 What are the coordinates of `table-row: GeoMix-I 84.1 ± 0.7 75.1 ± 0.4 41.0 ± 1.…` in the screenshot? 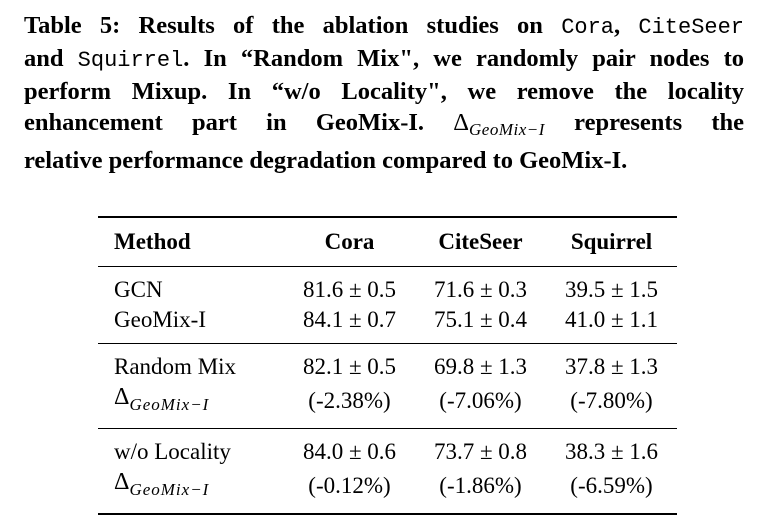 It's located at (387, 324).